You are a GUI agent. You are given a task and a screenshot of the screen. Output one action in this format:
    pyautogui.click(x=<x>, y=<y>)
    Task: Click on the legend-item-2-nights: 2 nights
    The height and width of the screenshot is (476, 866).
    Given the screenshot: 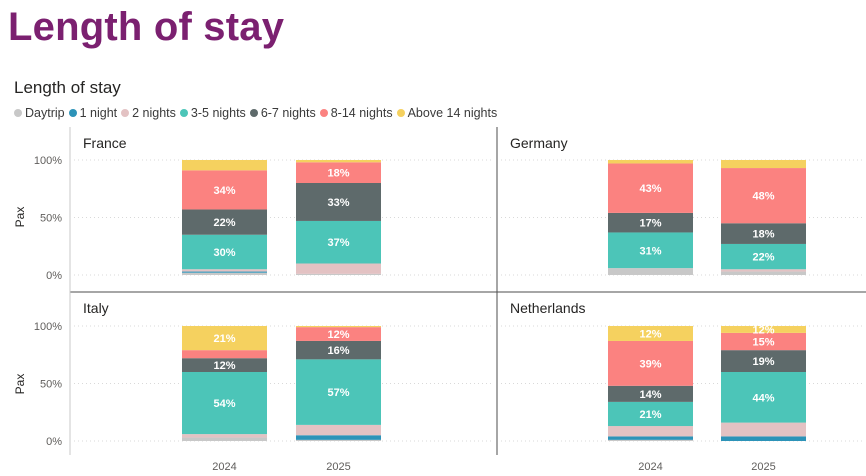 What is the action you would take?
    pyautogui.click(x=148, y=113)
    